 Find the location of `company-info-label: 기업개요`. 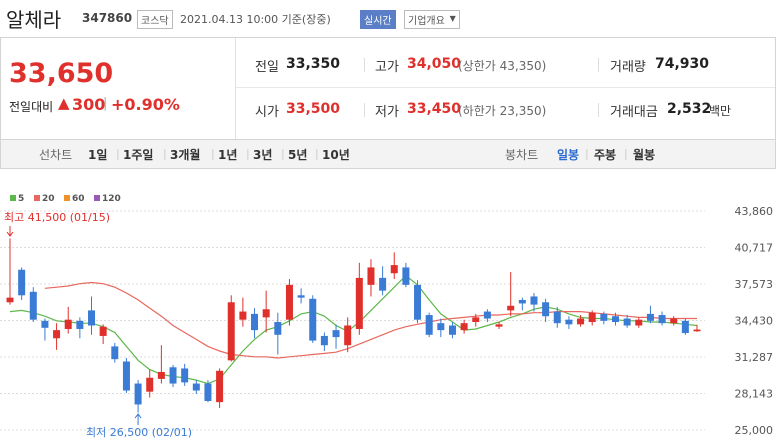

company-info-label: 기업개요 is located at coordinates (426, 21).